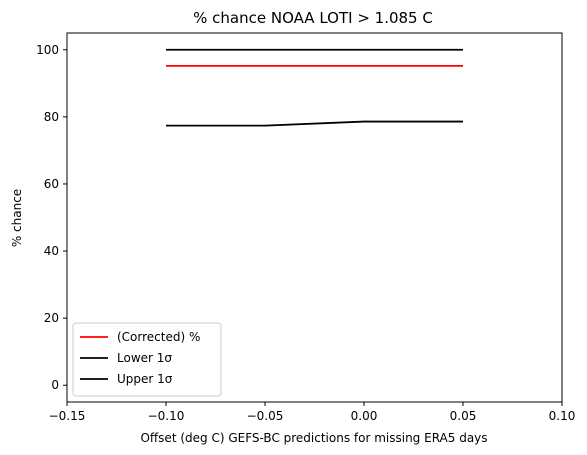 Image resolution: width=587 pixels, height=455 pixels. I want to click on x-tick-label: −0.05, so click(265, 416).